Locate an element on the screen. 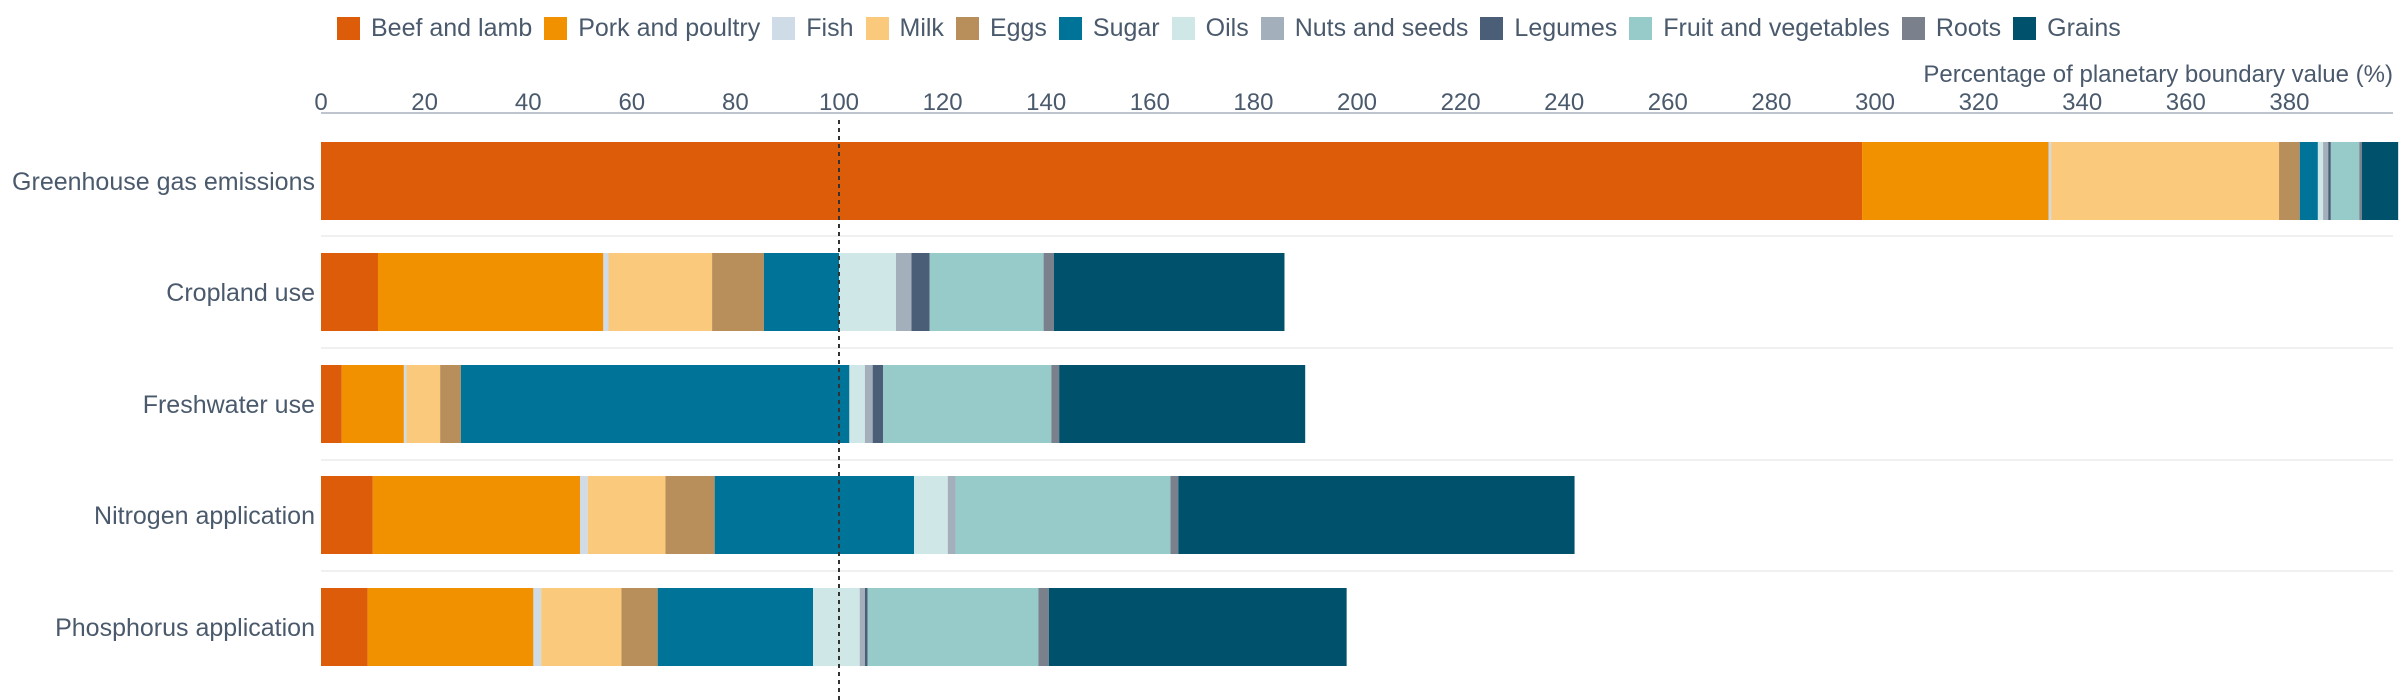  legend-item-milk: Milk is located at coordinates (904, 28).